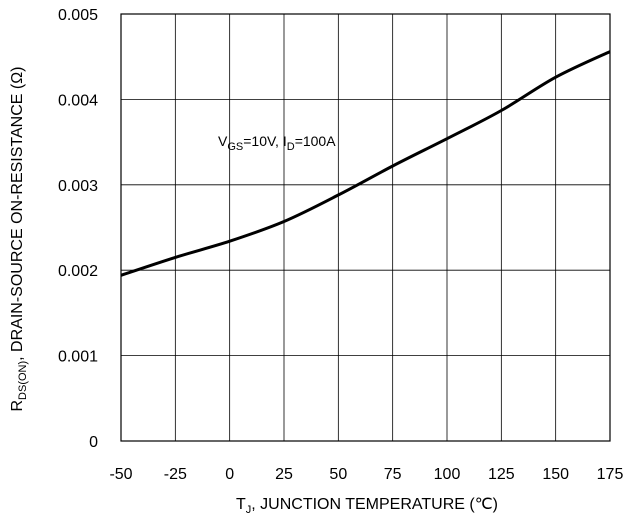  What do you see at coordinates (393, 474) in the screenshot?
I see `x-tick-label: 75` at bounding box center [393, 474].